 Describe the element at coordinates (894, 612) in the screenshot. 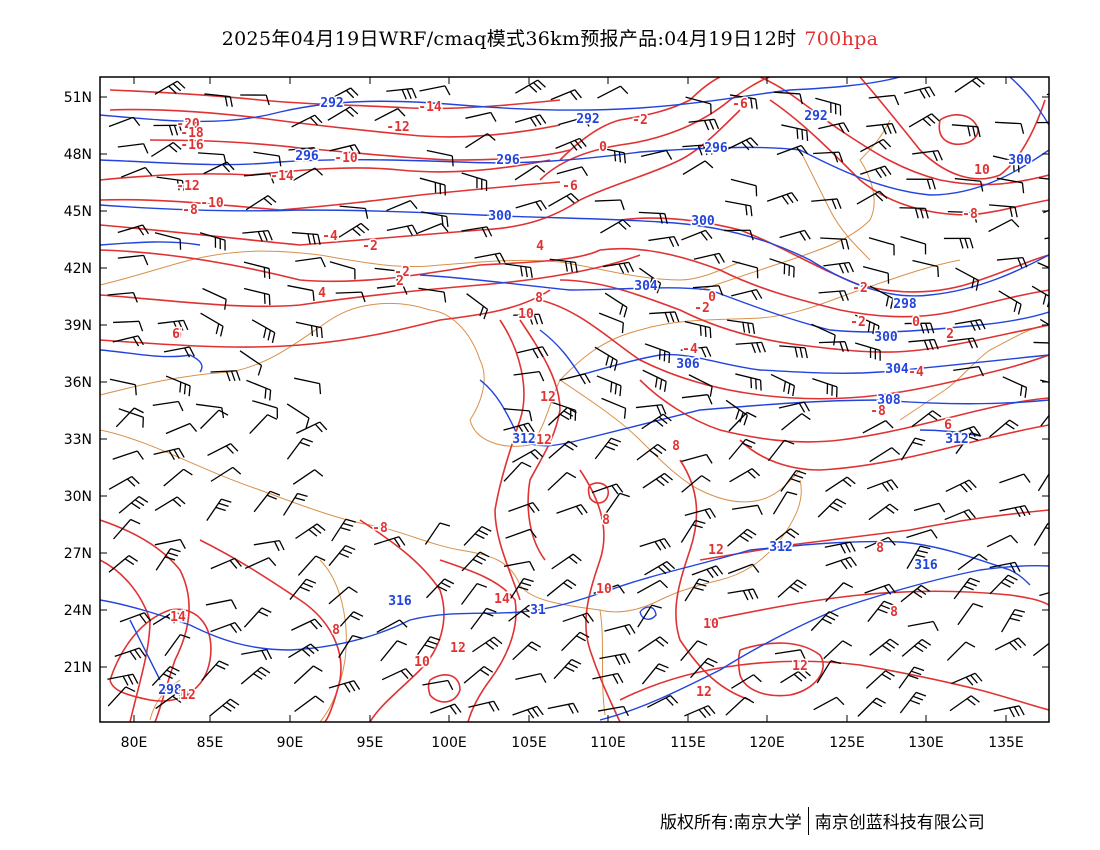

I see `temperature-contour-label: 8` at that location.